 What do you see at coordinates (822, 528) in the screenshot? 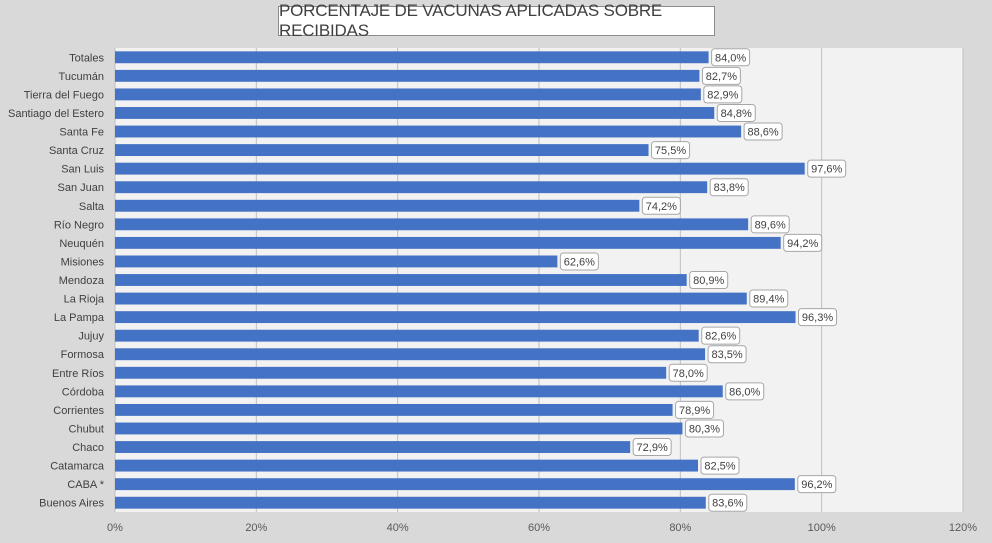
I see `x-tick-label: 100%` at bounding box center [822, 528].